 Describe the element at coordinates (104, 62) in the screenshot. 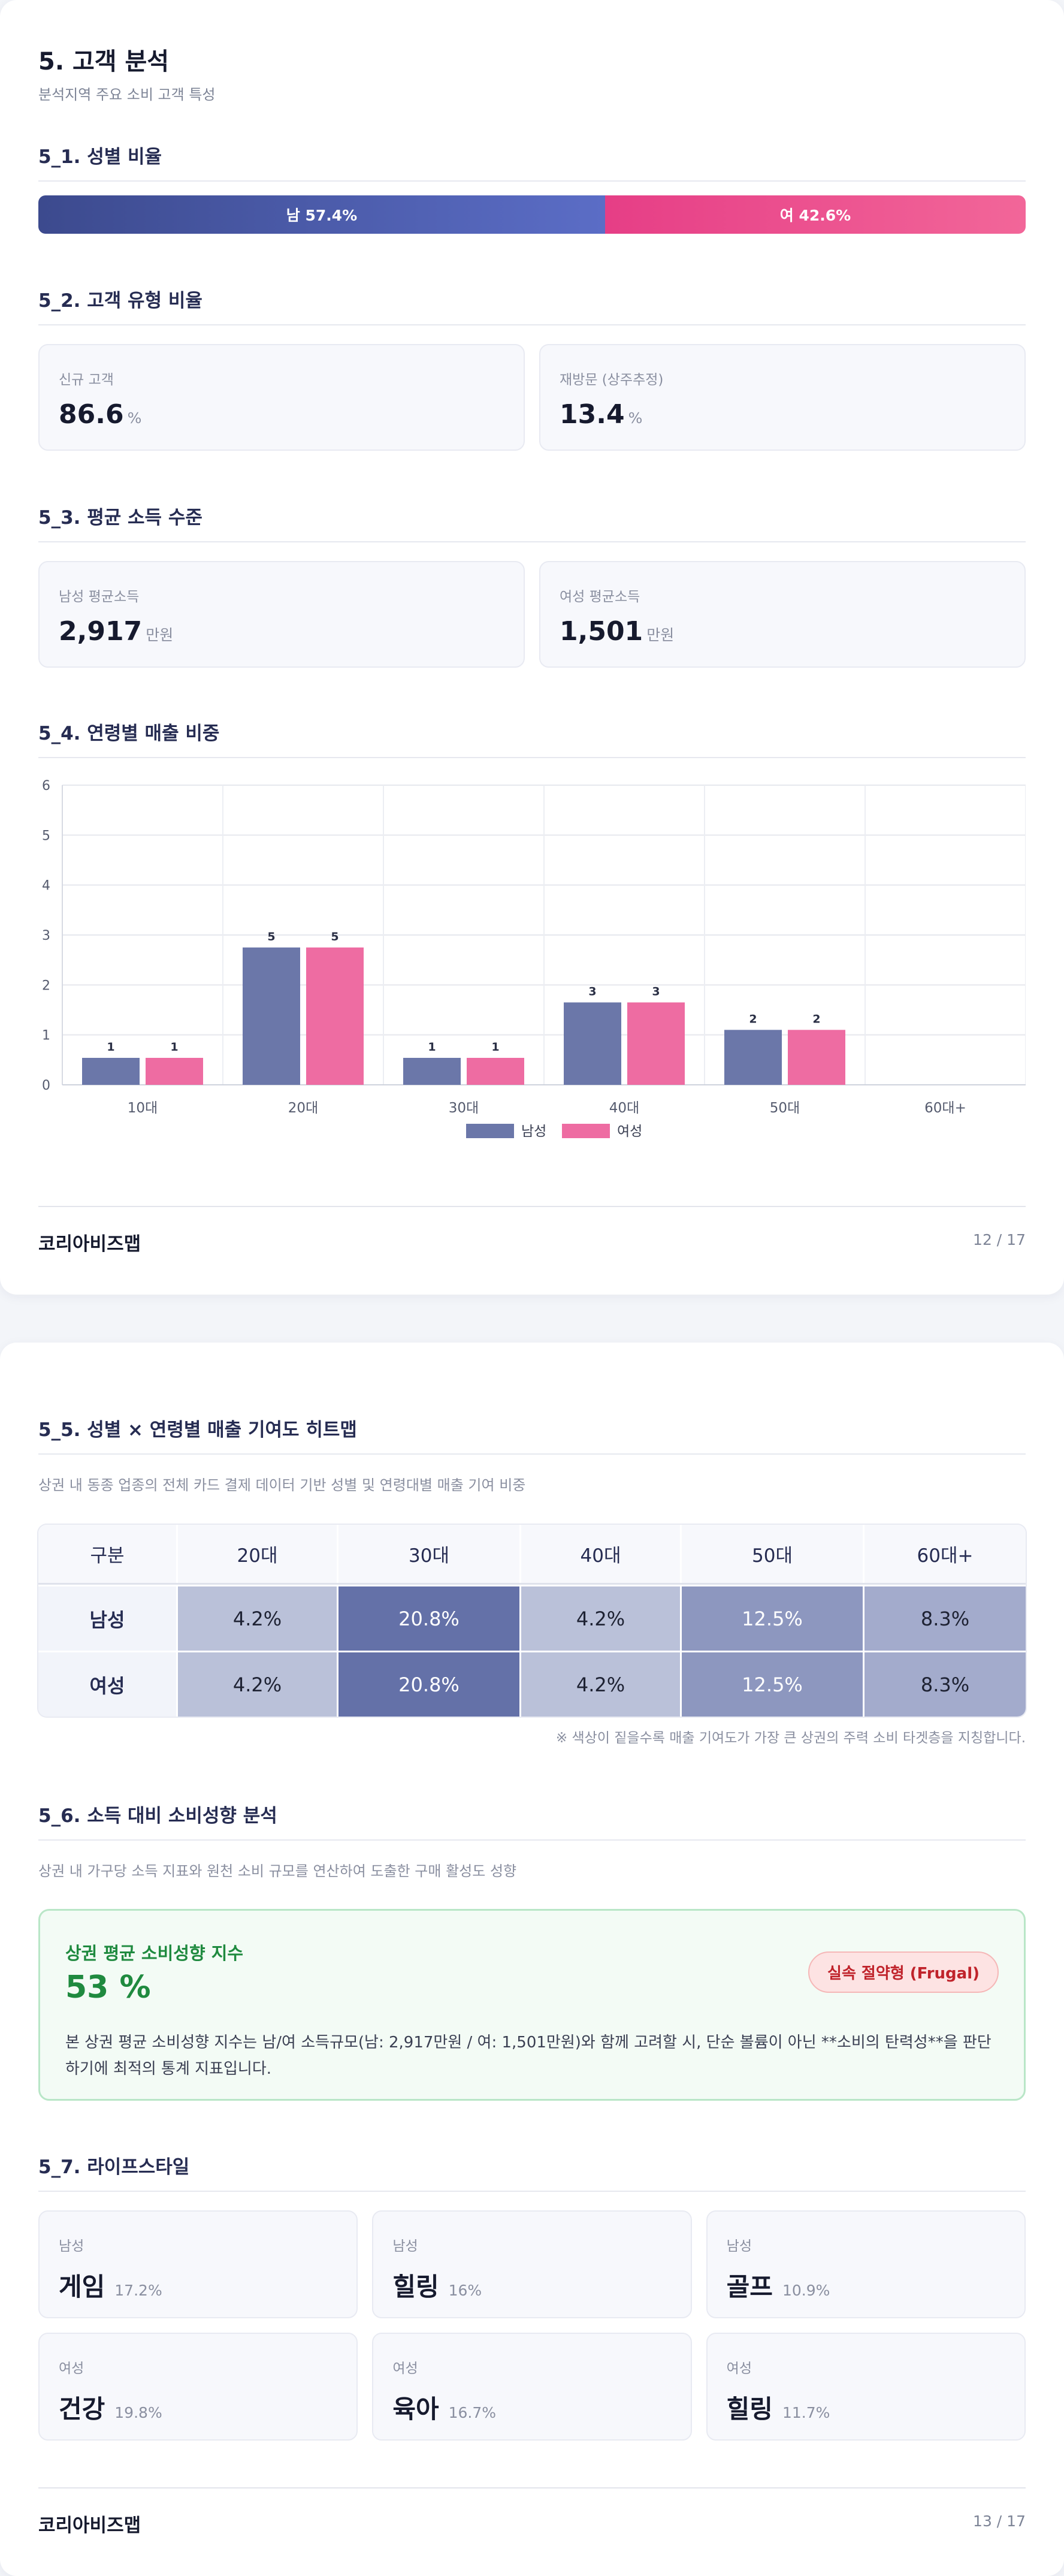

I see `page-title: 5. 고객 분석` at that location.